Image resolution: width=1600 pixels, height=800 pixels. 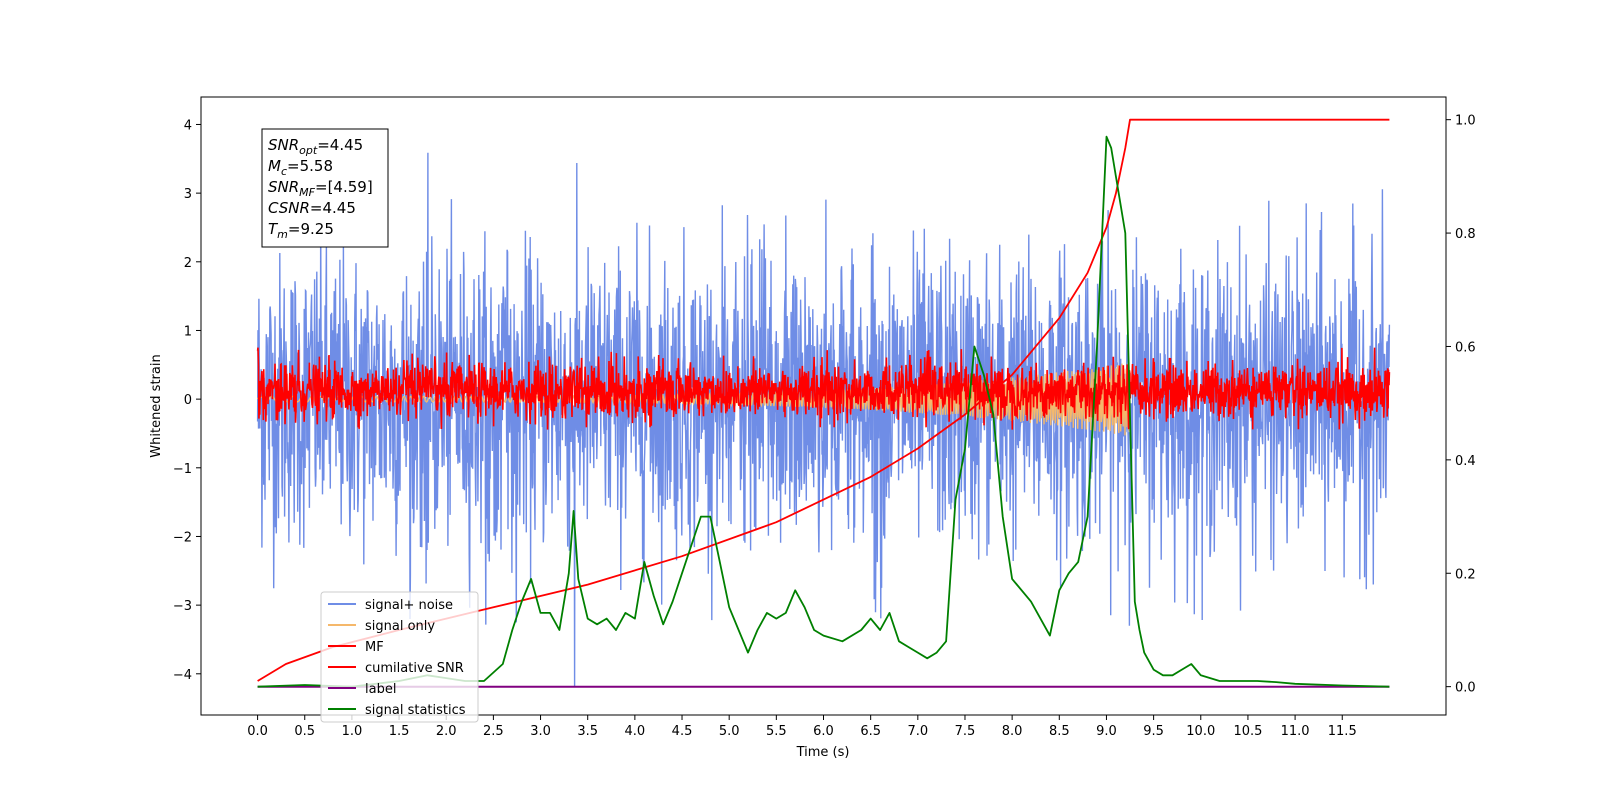 I want to click on x-tick-label: 5.5, so click(x=776, y=731).